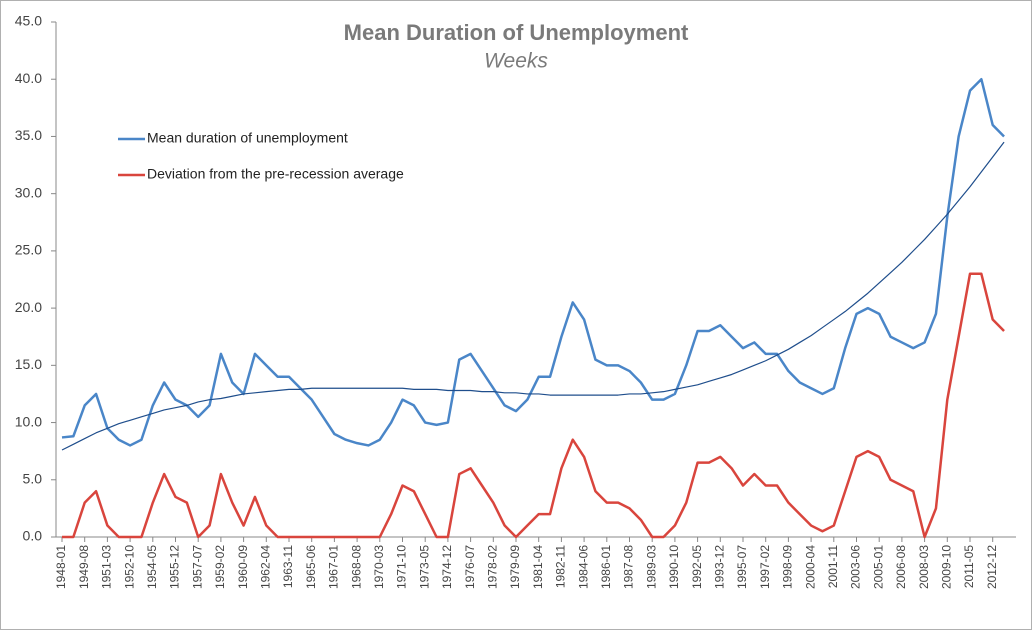  I want to click on y-tick-label: 0.0, so click(33, 536).